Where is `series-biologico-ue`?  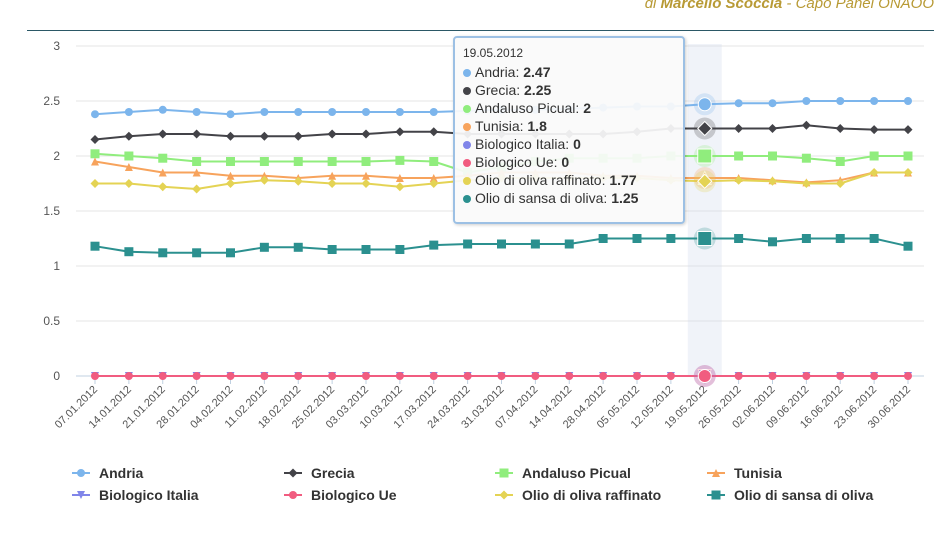
series-biologico-ue is located at coordinates (501, 376).